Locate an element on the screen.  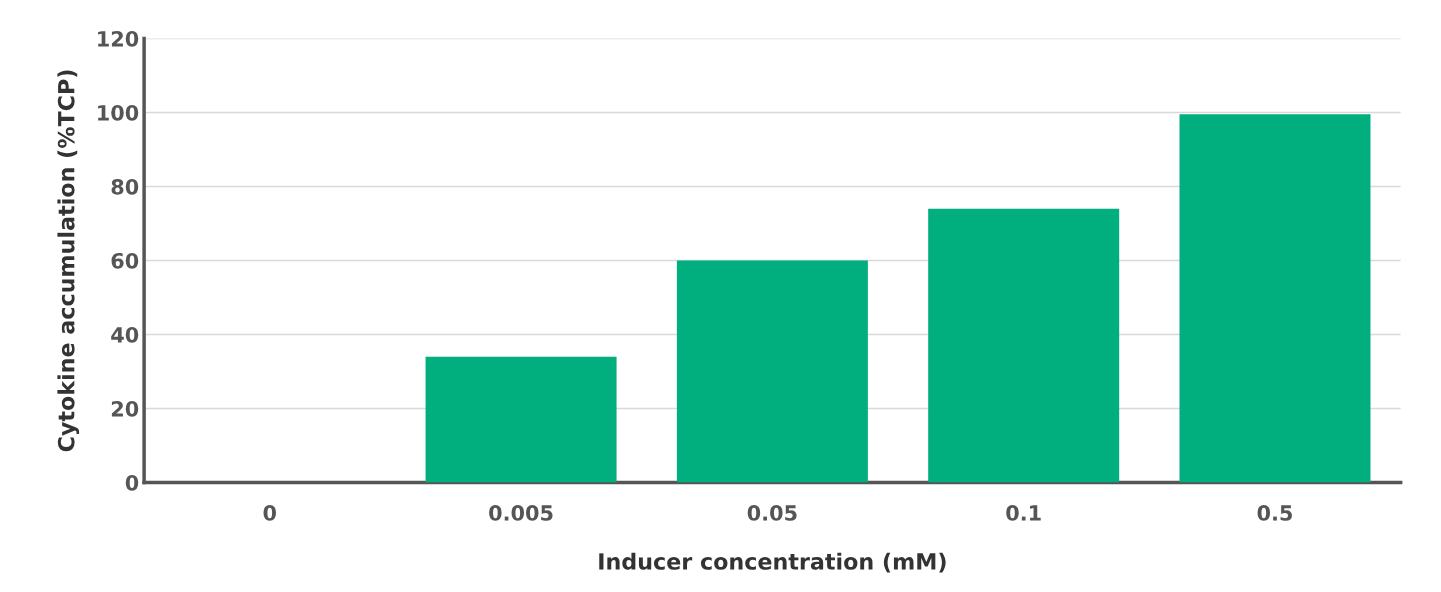
x-tick-label: 0 is located at coordinates (270, 513).